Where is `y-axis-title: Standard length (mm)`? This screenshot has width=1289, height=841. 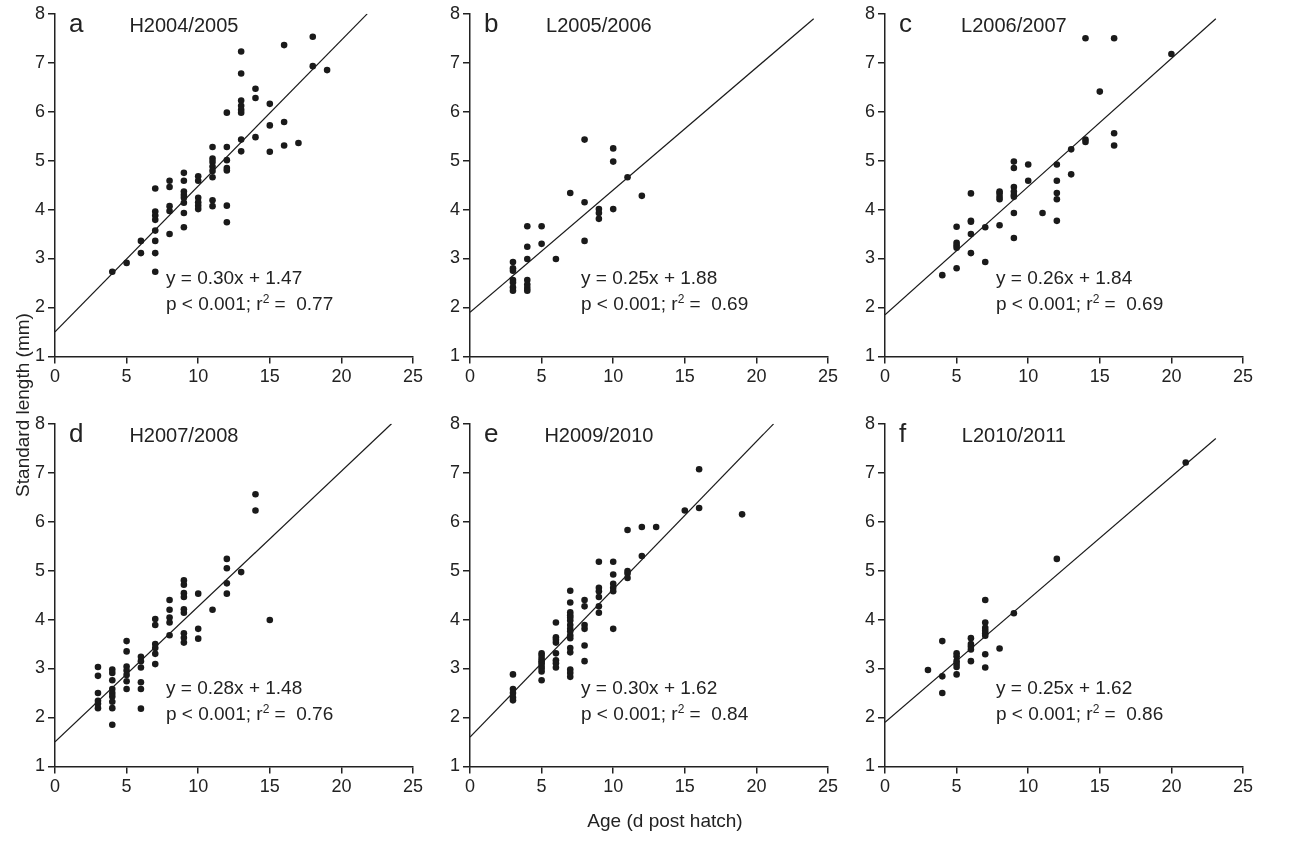 y-axis-title: Standard length (mm) is located at coordinates (23, 405).